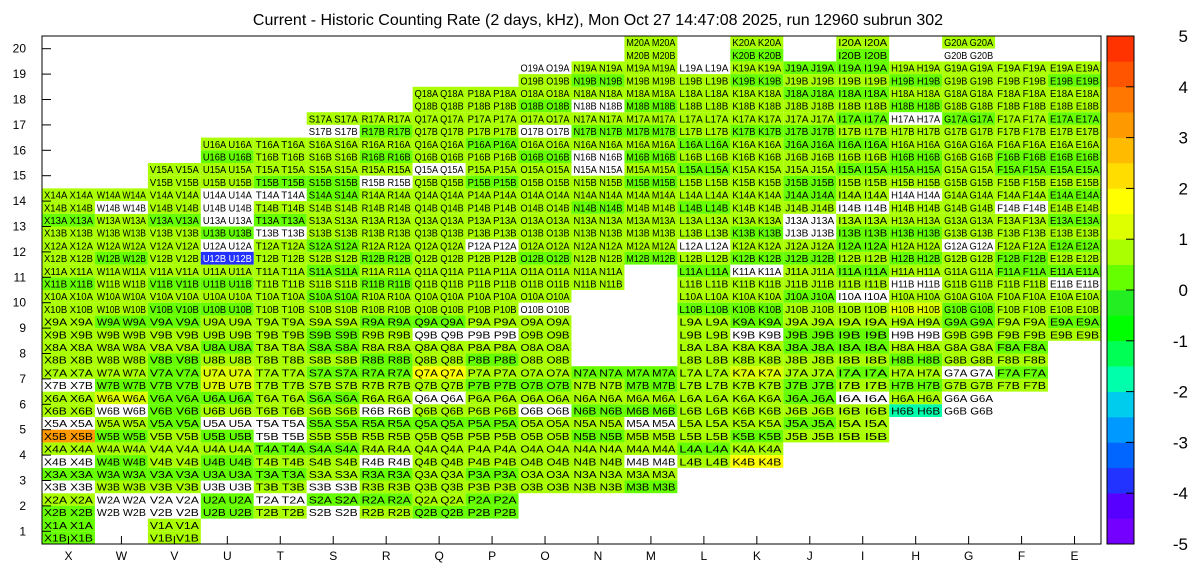 The height and width of the screenshot is (572, 1196). Describe the element at coordinates (492, 182) in the screenshot. I see `cell-P15B` at that location.